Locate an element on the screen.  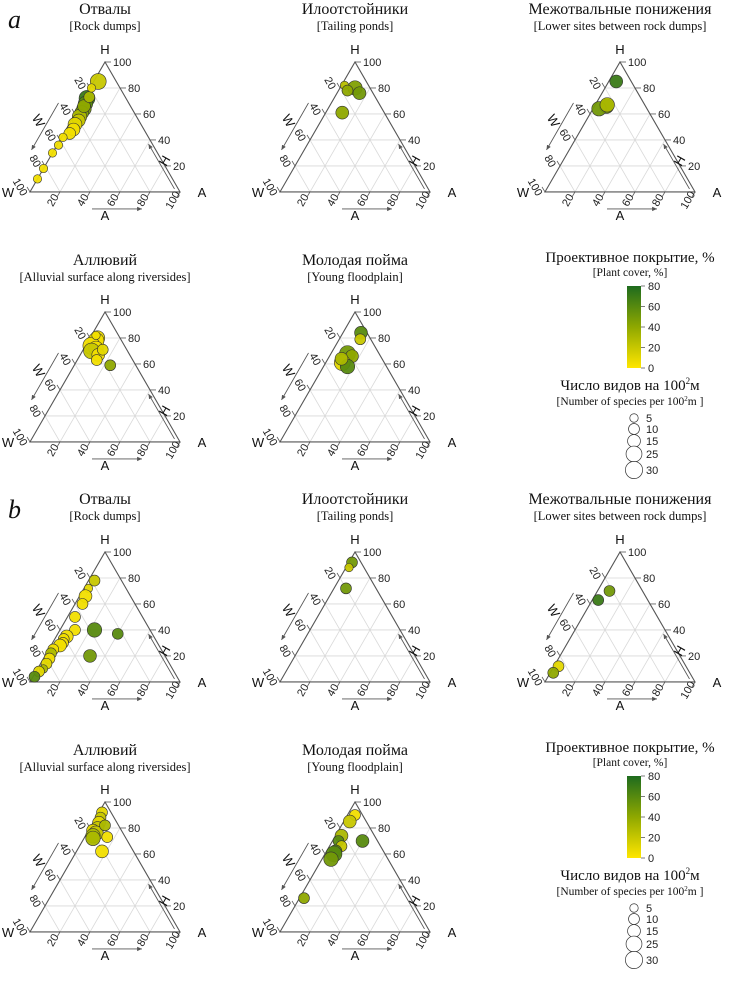
panel-title: Отвалы is located at coordinates (105, 499).